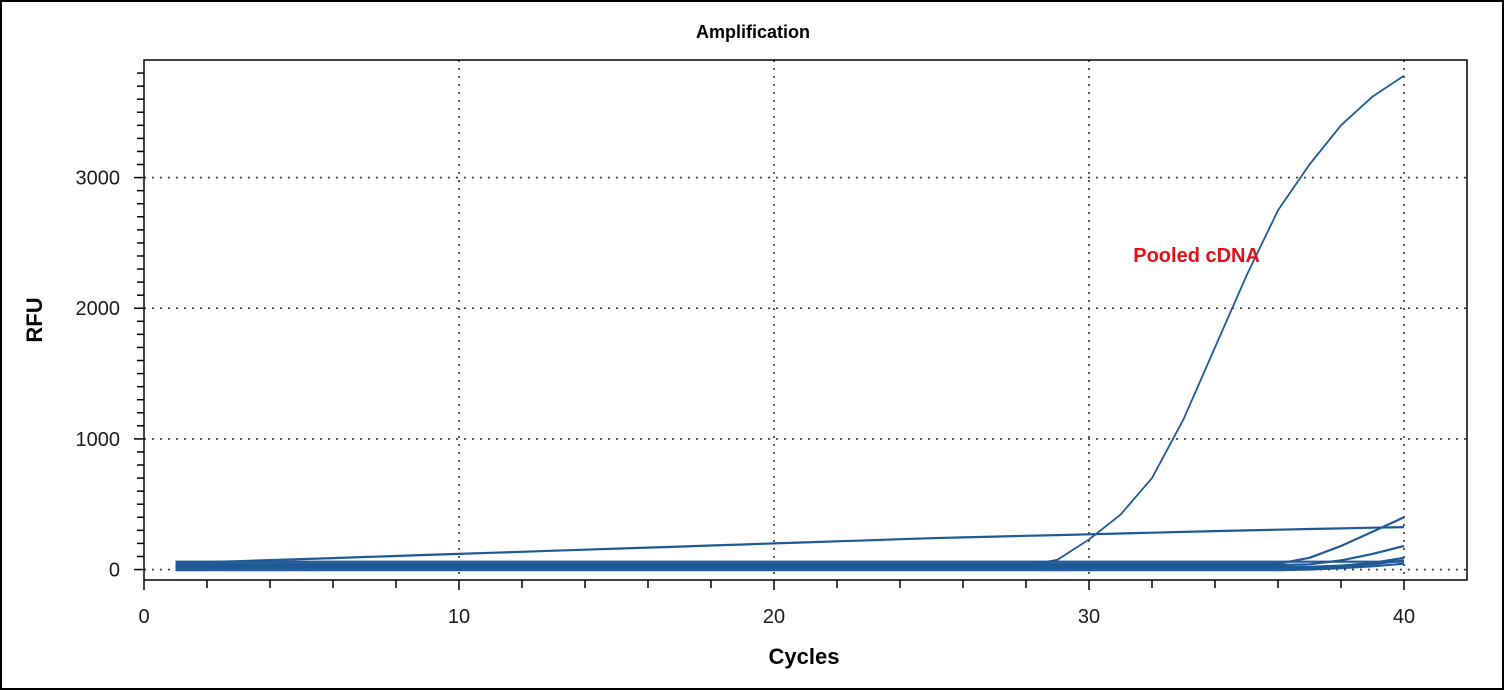 Image resolution: width=1504 pixels, height=690 pixels. Describe the element at coordinates (753, 32) in the screenshot. I see `chart-title: Amplification` at that location.